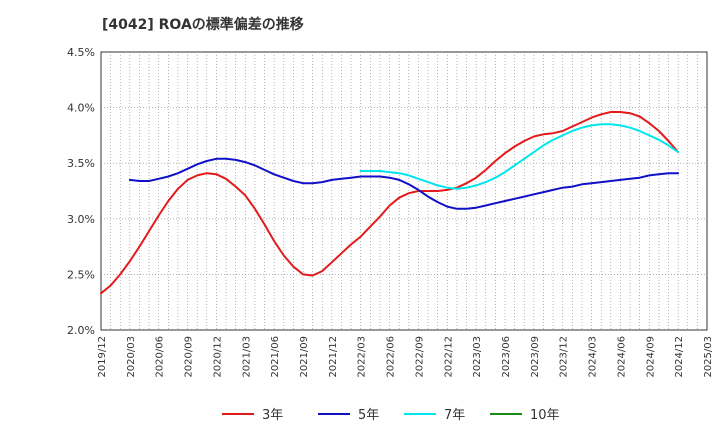 The height and width of the screenshot is (440, 720). I want to click on x-tick-label: 2022/12, so click(448, 357).